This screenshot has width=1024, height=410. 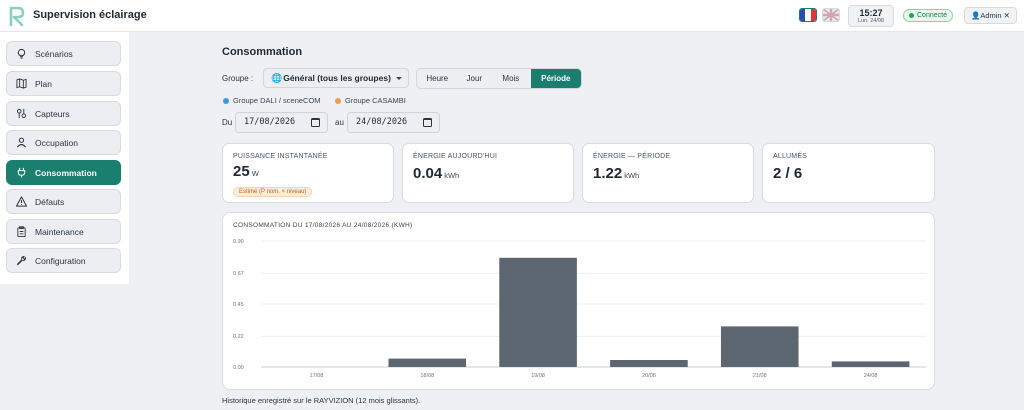 I want to click on x-tick-label: 24/08, so click(x=871, y=376).